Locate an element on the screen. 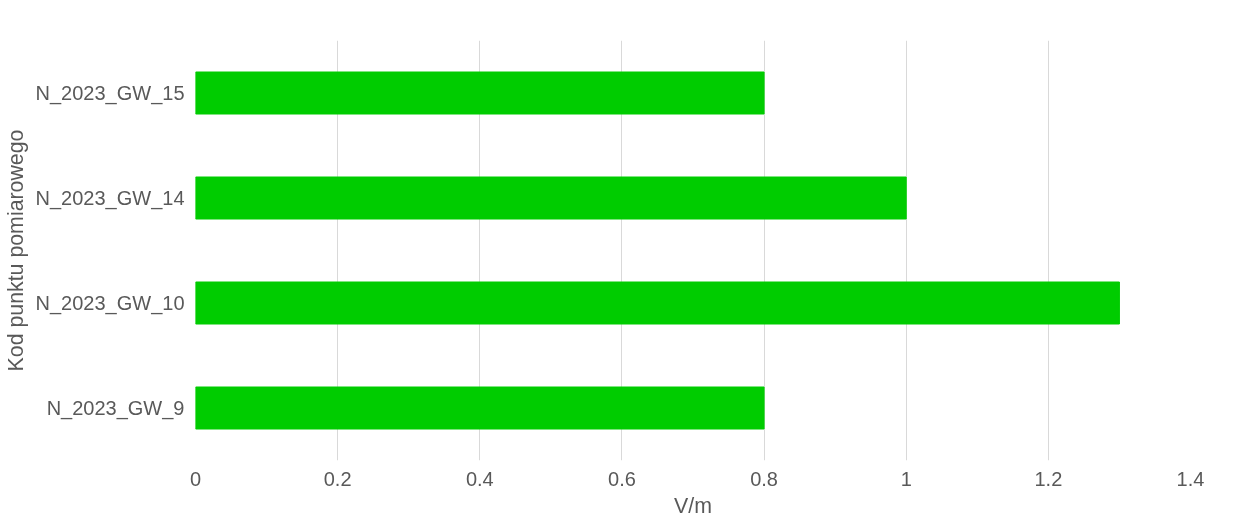 The image size is (1248, 532). y-tick-label: N_2023_GW_14 is located at coordinates (110, 198).